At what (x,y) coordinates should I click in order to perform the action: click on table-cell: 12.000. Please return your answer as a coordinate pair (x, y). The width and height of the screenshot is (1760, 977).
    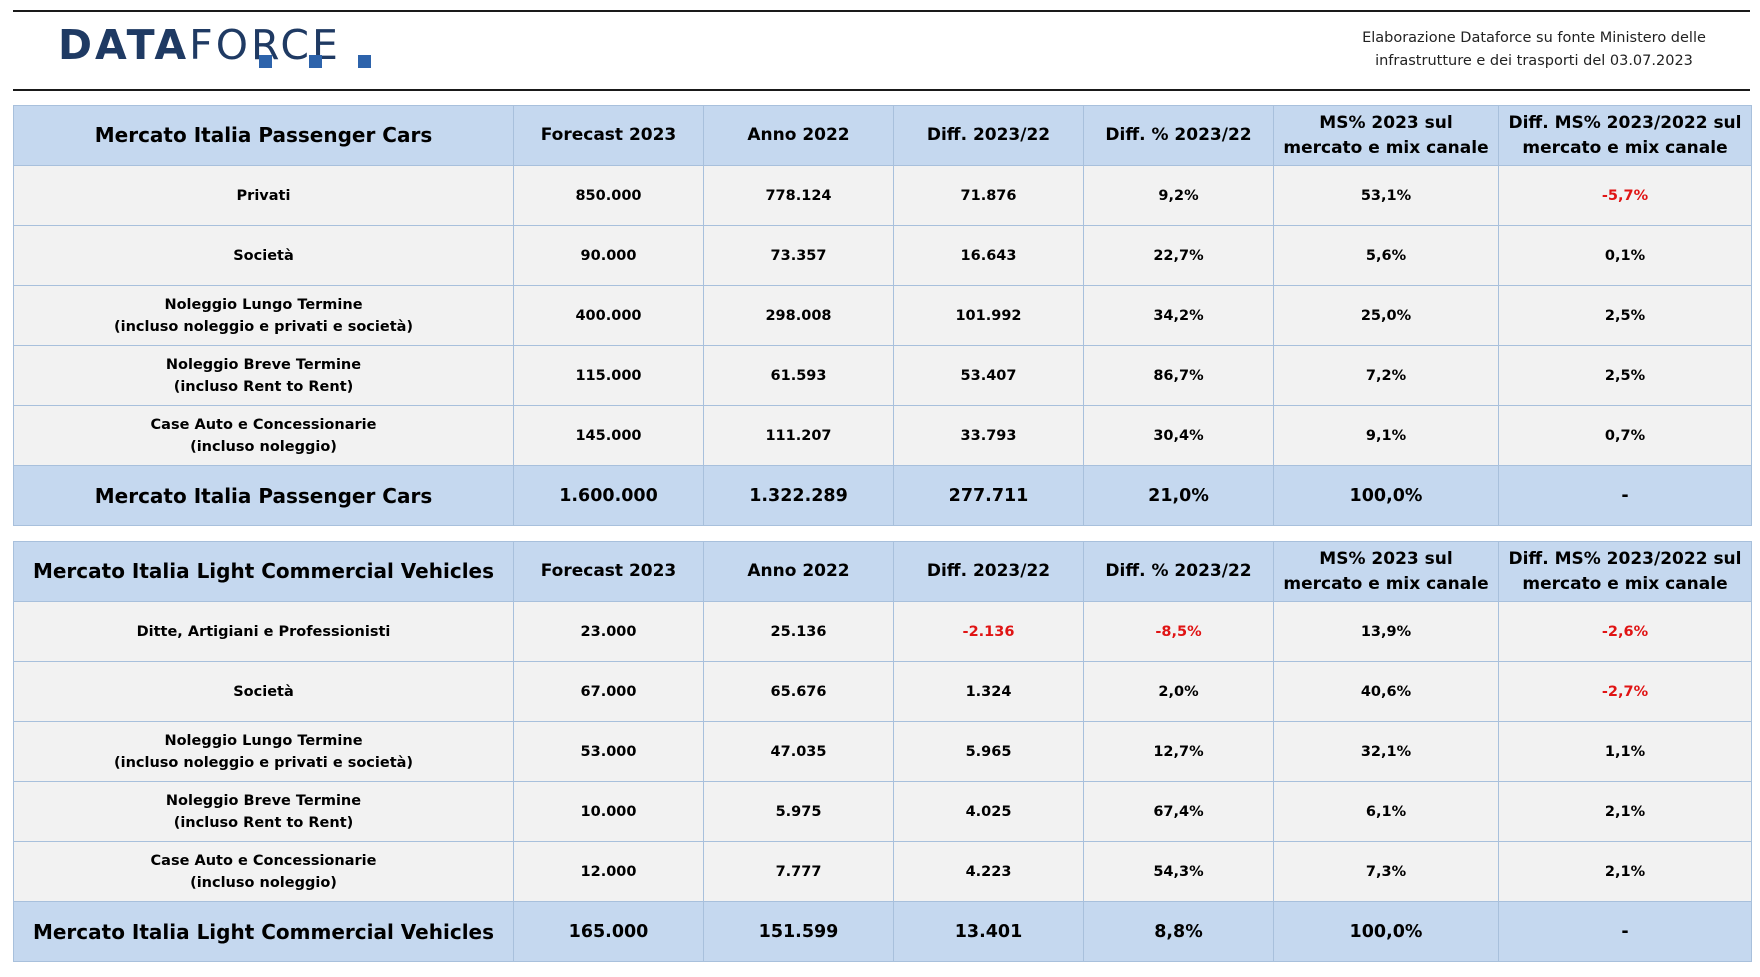
    Looking at the image, I should click on (608, 871).